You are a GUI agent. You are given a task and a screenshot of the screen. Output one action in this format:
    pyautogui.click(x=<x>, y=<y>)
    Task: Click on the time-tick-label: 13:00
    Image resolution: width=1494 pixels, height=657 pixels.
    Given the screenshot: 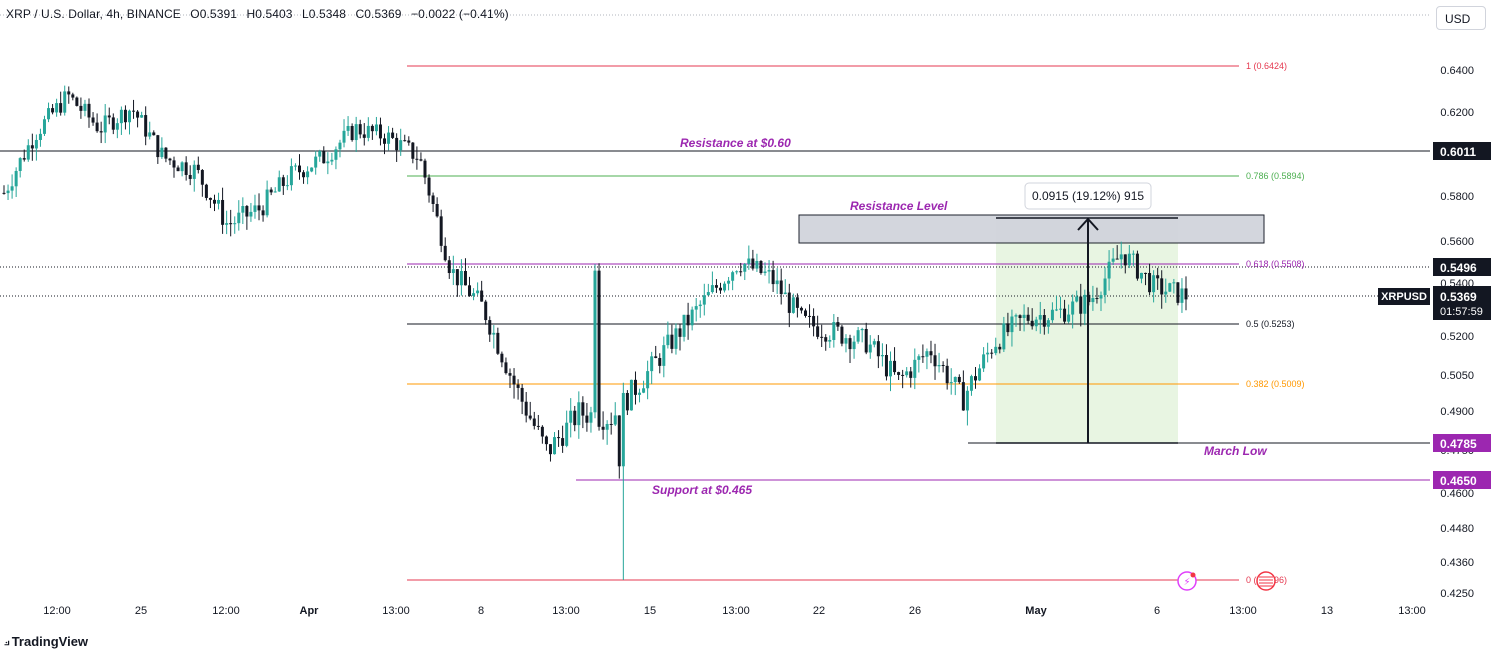 What is the action you would take?
    pyautogui.click(x=736, y=611)
    